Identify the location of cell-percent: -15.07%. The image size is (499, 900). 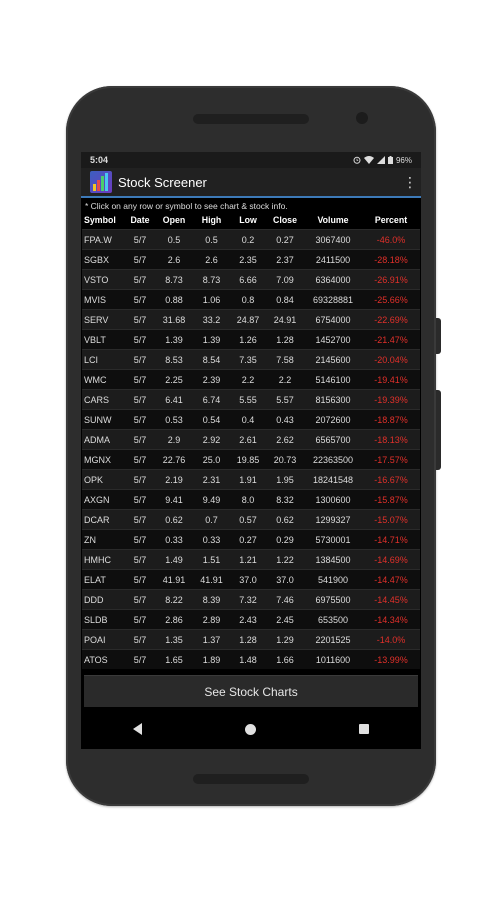
(391, 519).